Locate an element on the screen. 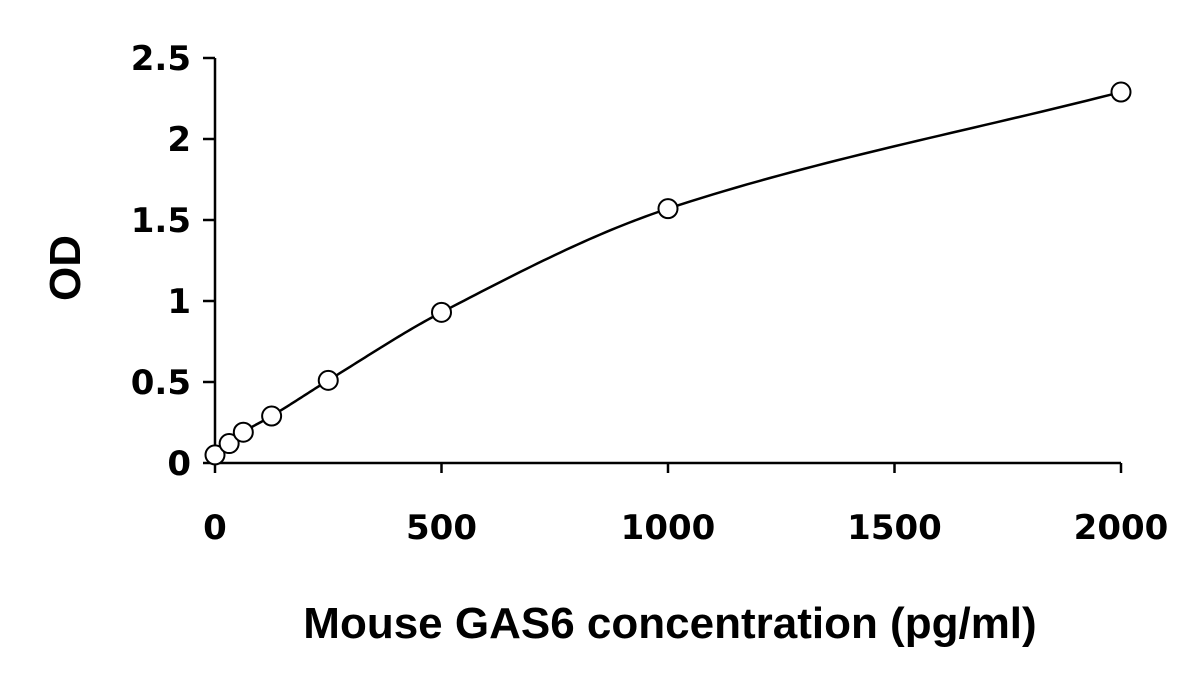  x-tick-label: 1000 is located at coordinates (668, 528).